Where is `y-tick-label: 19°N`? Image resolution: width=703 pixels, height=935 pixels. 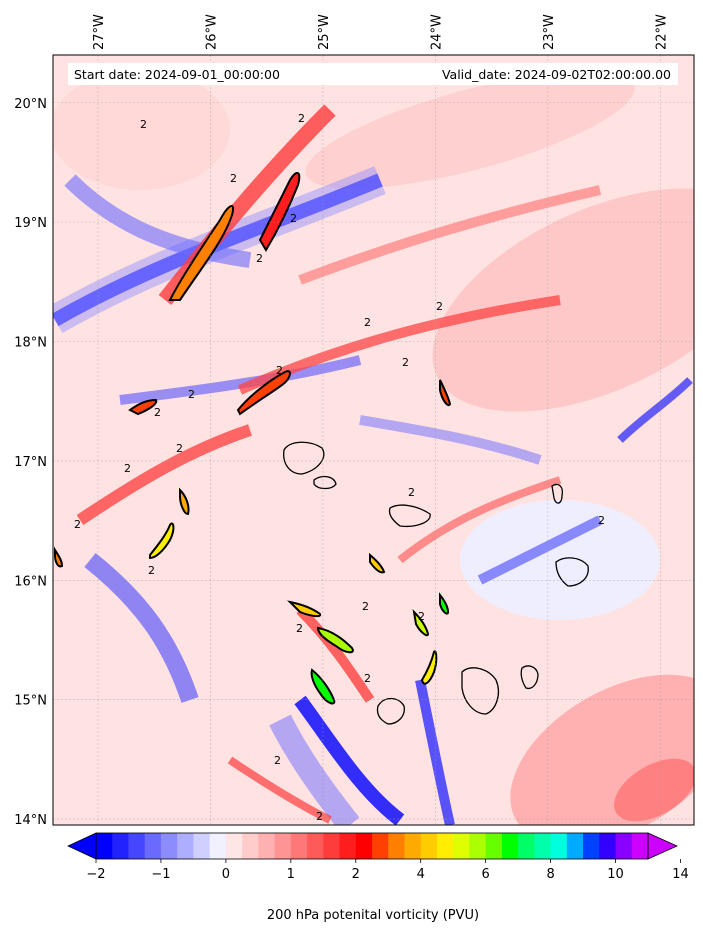
y-tick-label: 19°N is located at coordinates (30, 223).